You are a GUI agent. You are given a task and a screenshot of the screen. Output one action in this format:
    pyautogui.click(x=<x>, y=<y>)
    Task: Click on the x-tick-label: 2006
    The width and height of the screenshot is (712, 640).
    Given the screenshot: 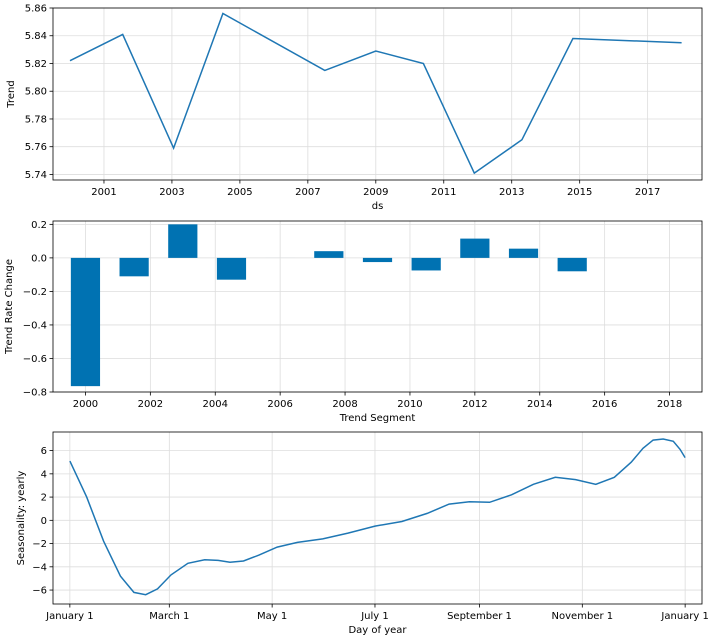 What is the action you would take?
    pyautogui.click(x=279, y=404)
    